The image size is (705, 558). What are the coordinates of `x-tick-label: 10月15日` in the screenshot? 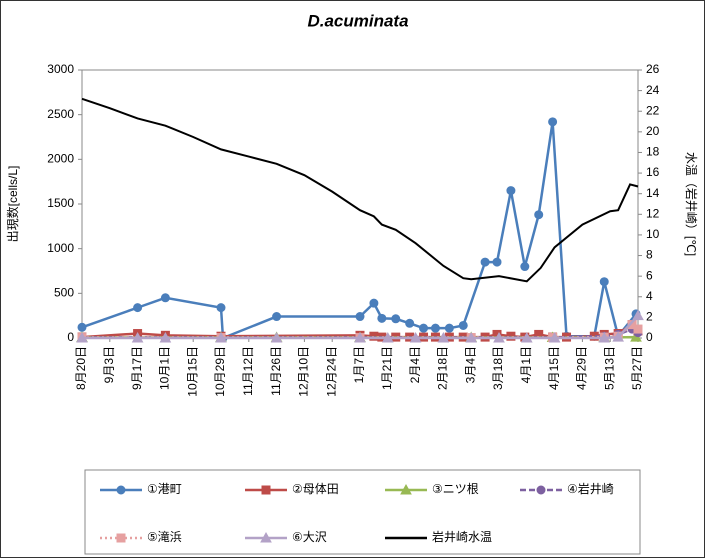 It's located at (192, 371).